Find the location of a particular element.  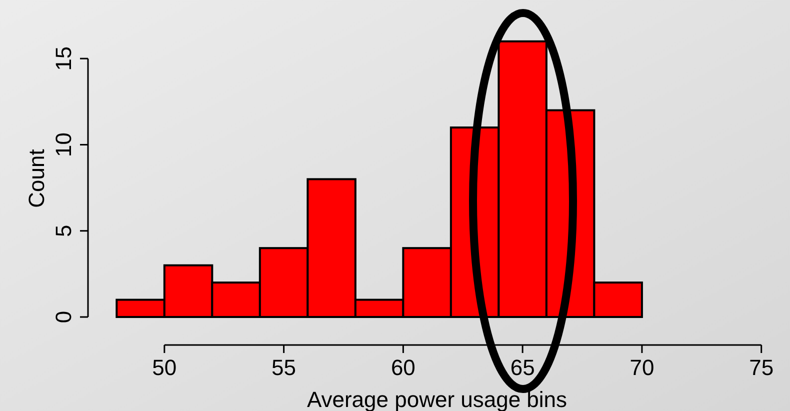

x-tick-label: 60 is located at coordinates (403, 367).